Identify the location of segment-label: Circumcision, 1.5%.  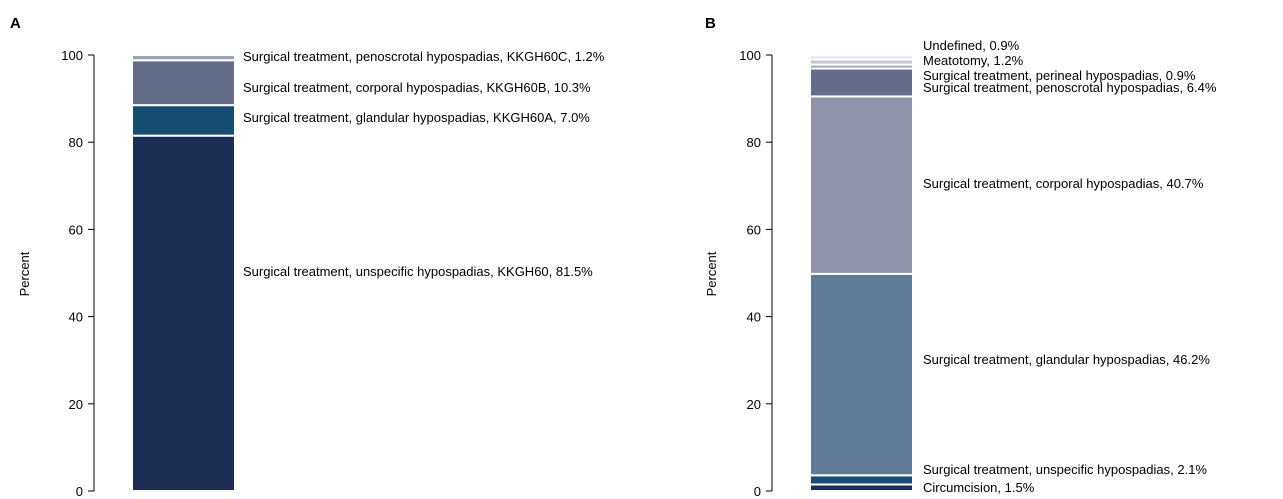
(979, 487).